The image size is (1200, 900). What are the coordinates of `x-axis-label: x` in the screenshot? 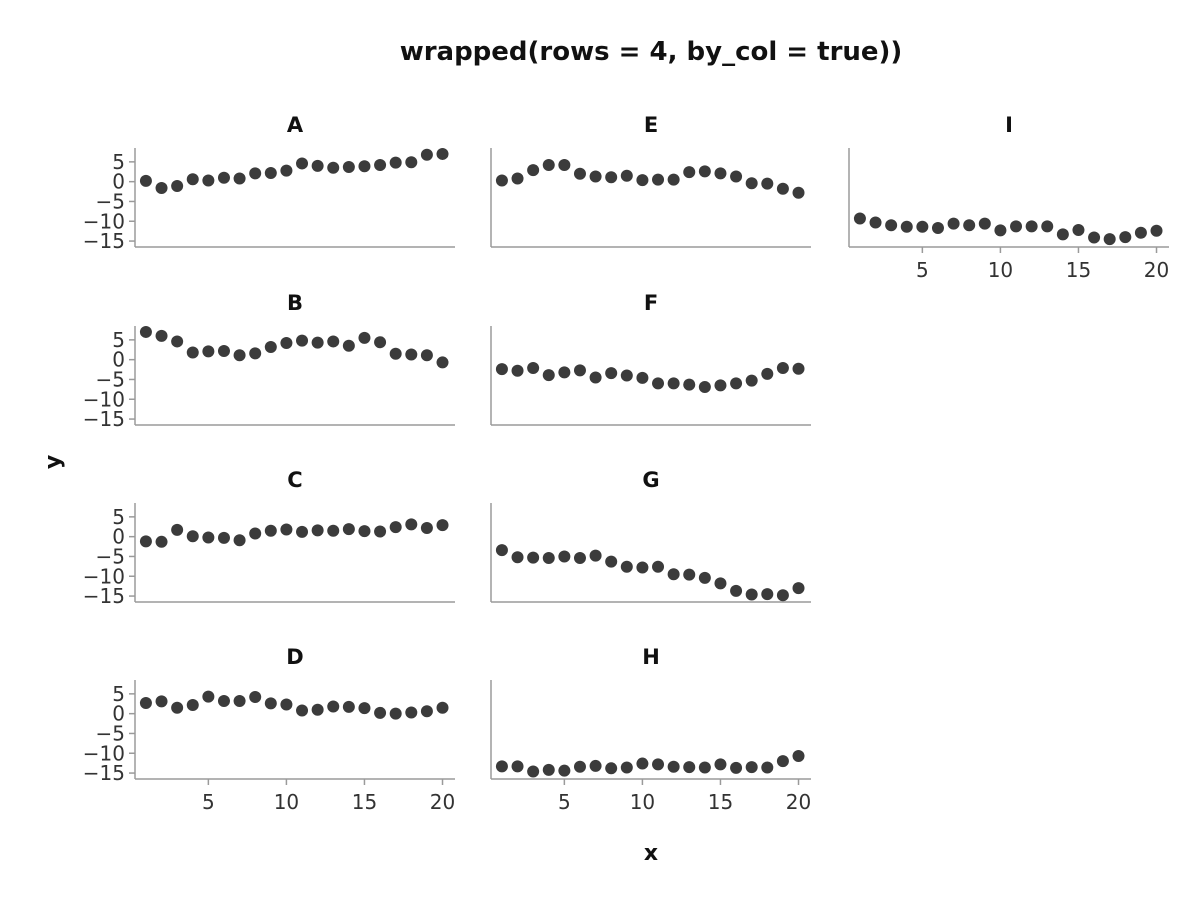 It's located at (651, 853).